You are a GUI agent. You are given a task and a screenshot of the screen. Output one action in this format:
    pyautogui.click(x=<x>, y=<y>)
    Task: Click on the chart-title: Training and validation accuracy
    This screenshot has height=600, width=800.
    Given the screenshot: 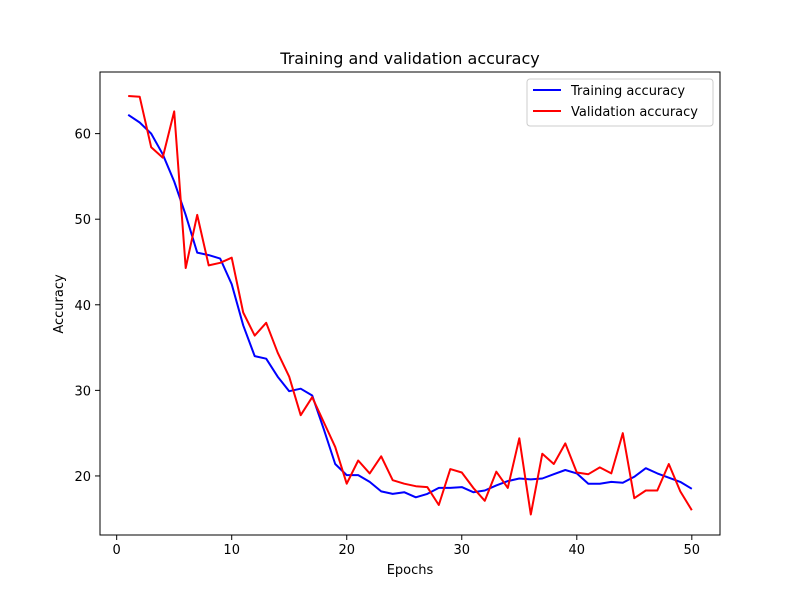 What is the action you would take?
    pyautogui.click(x=409, y=58)
    